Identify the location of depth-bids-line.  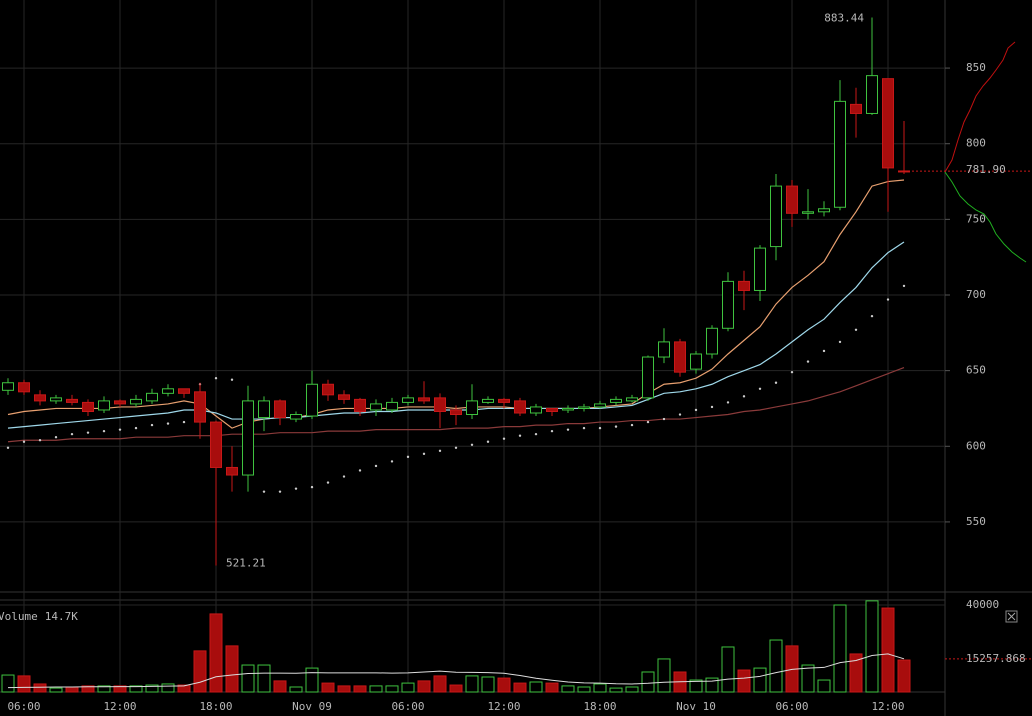
(980, 107).